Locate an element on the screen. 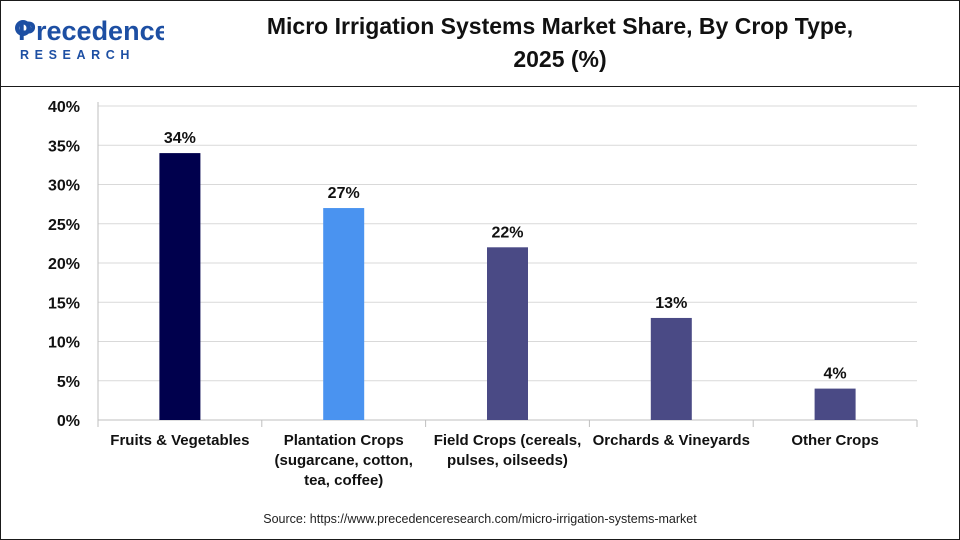 This screenshot has height=540, width=960. data-label: 34% is located at coordinates (180, 138).